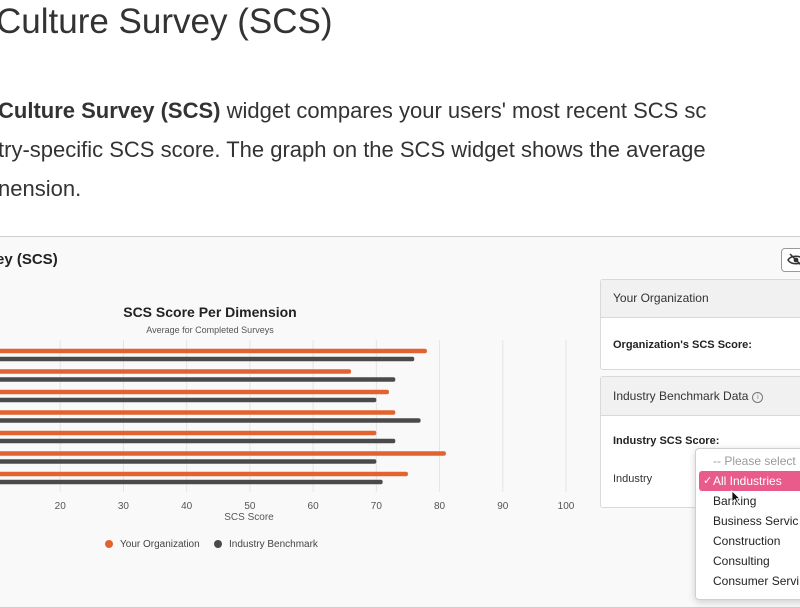 The height and width of the screenshot is (608, 800). What do you see at coordinates (210, 312) in the screenshot?
I see `chart-title: SCS Score Per Dimension` at bounding box center [210, 312].